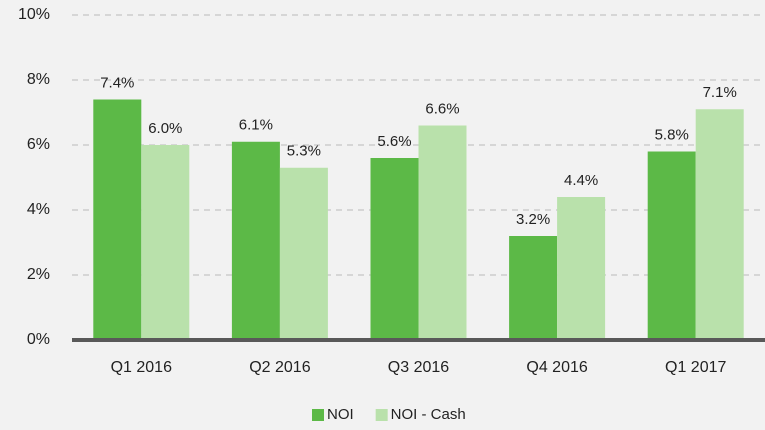 This screenshot has width=765, height=430. What do you see at coordinates (442, 108) in the screenshot?
I see `value-label: 6.6%` at bounding box center [442, 108].